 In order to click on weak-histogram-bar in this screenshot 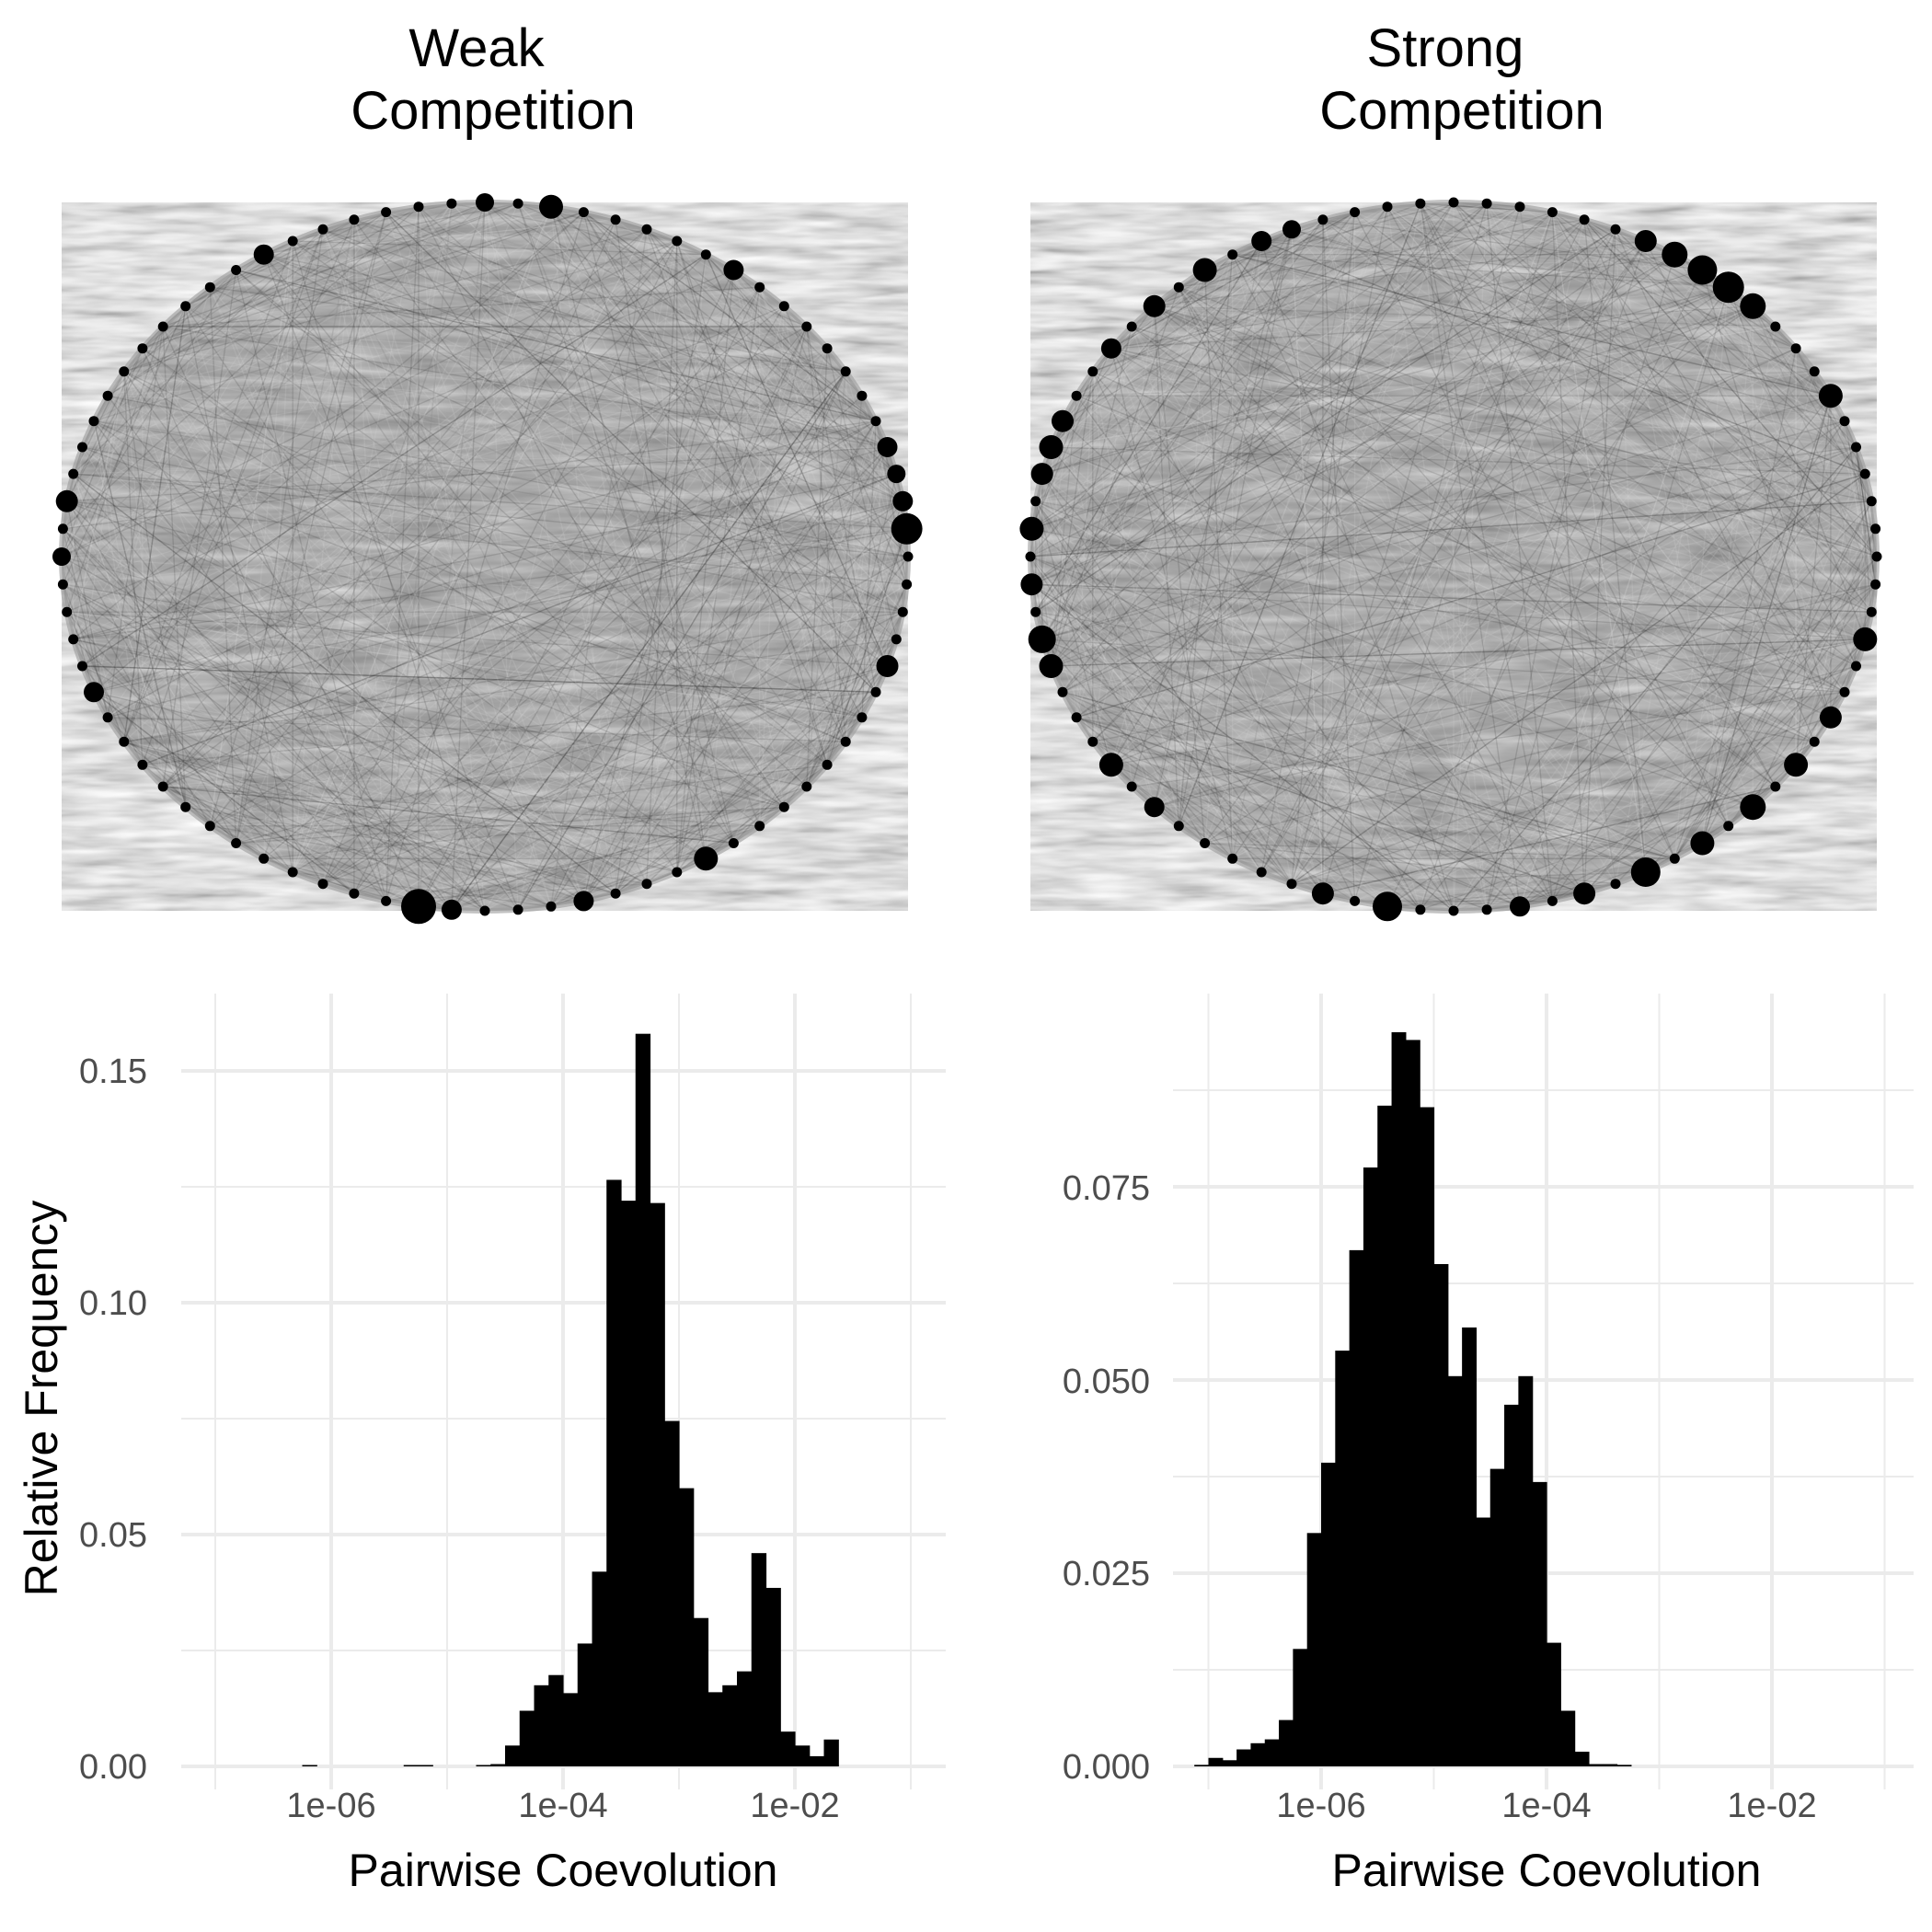, I will do `click(527, 1738)`.